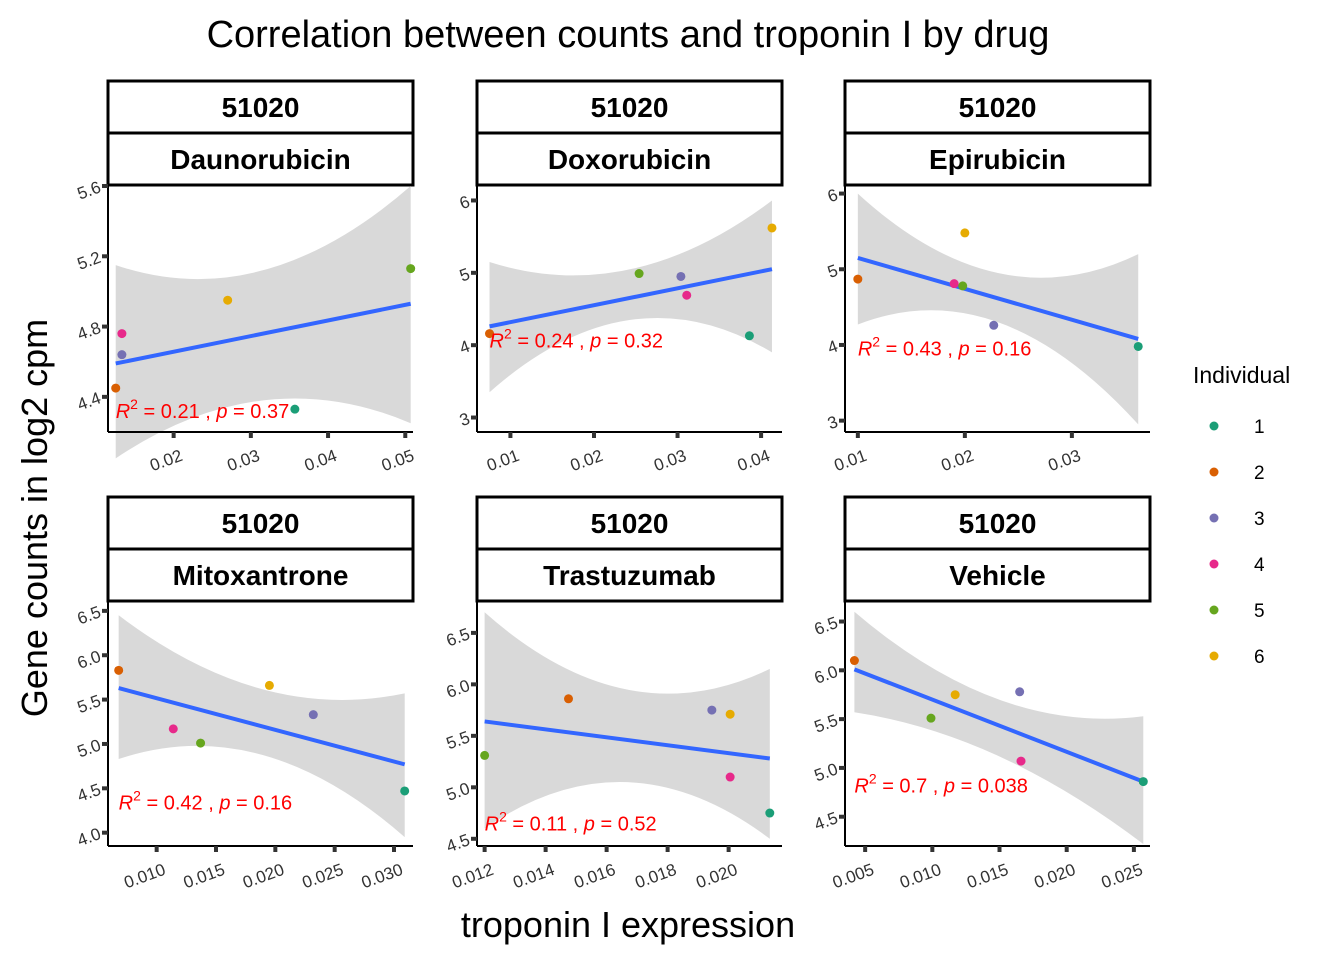 The image size is (1344, 960). Describe the element at coordinates (1237, 542) in the screenshot. I see `legend-items: 1 2 3 4 5 6` at that location.